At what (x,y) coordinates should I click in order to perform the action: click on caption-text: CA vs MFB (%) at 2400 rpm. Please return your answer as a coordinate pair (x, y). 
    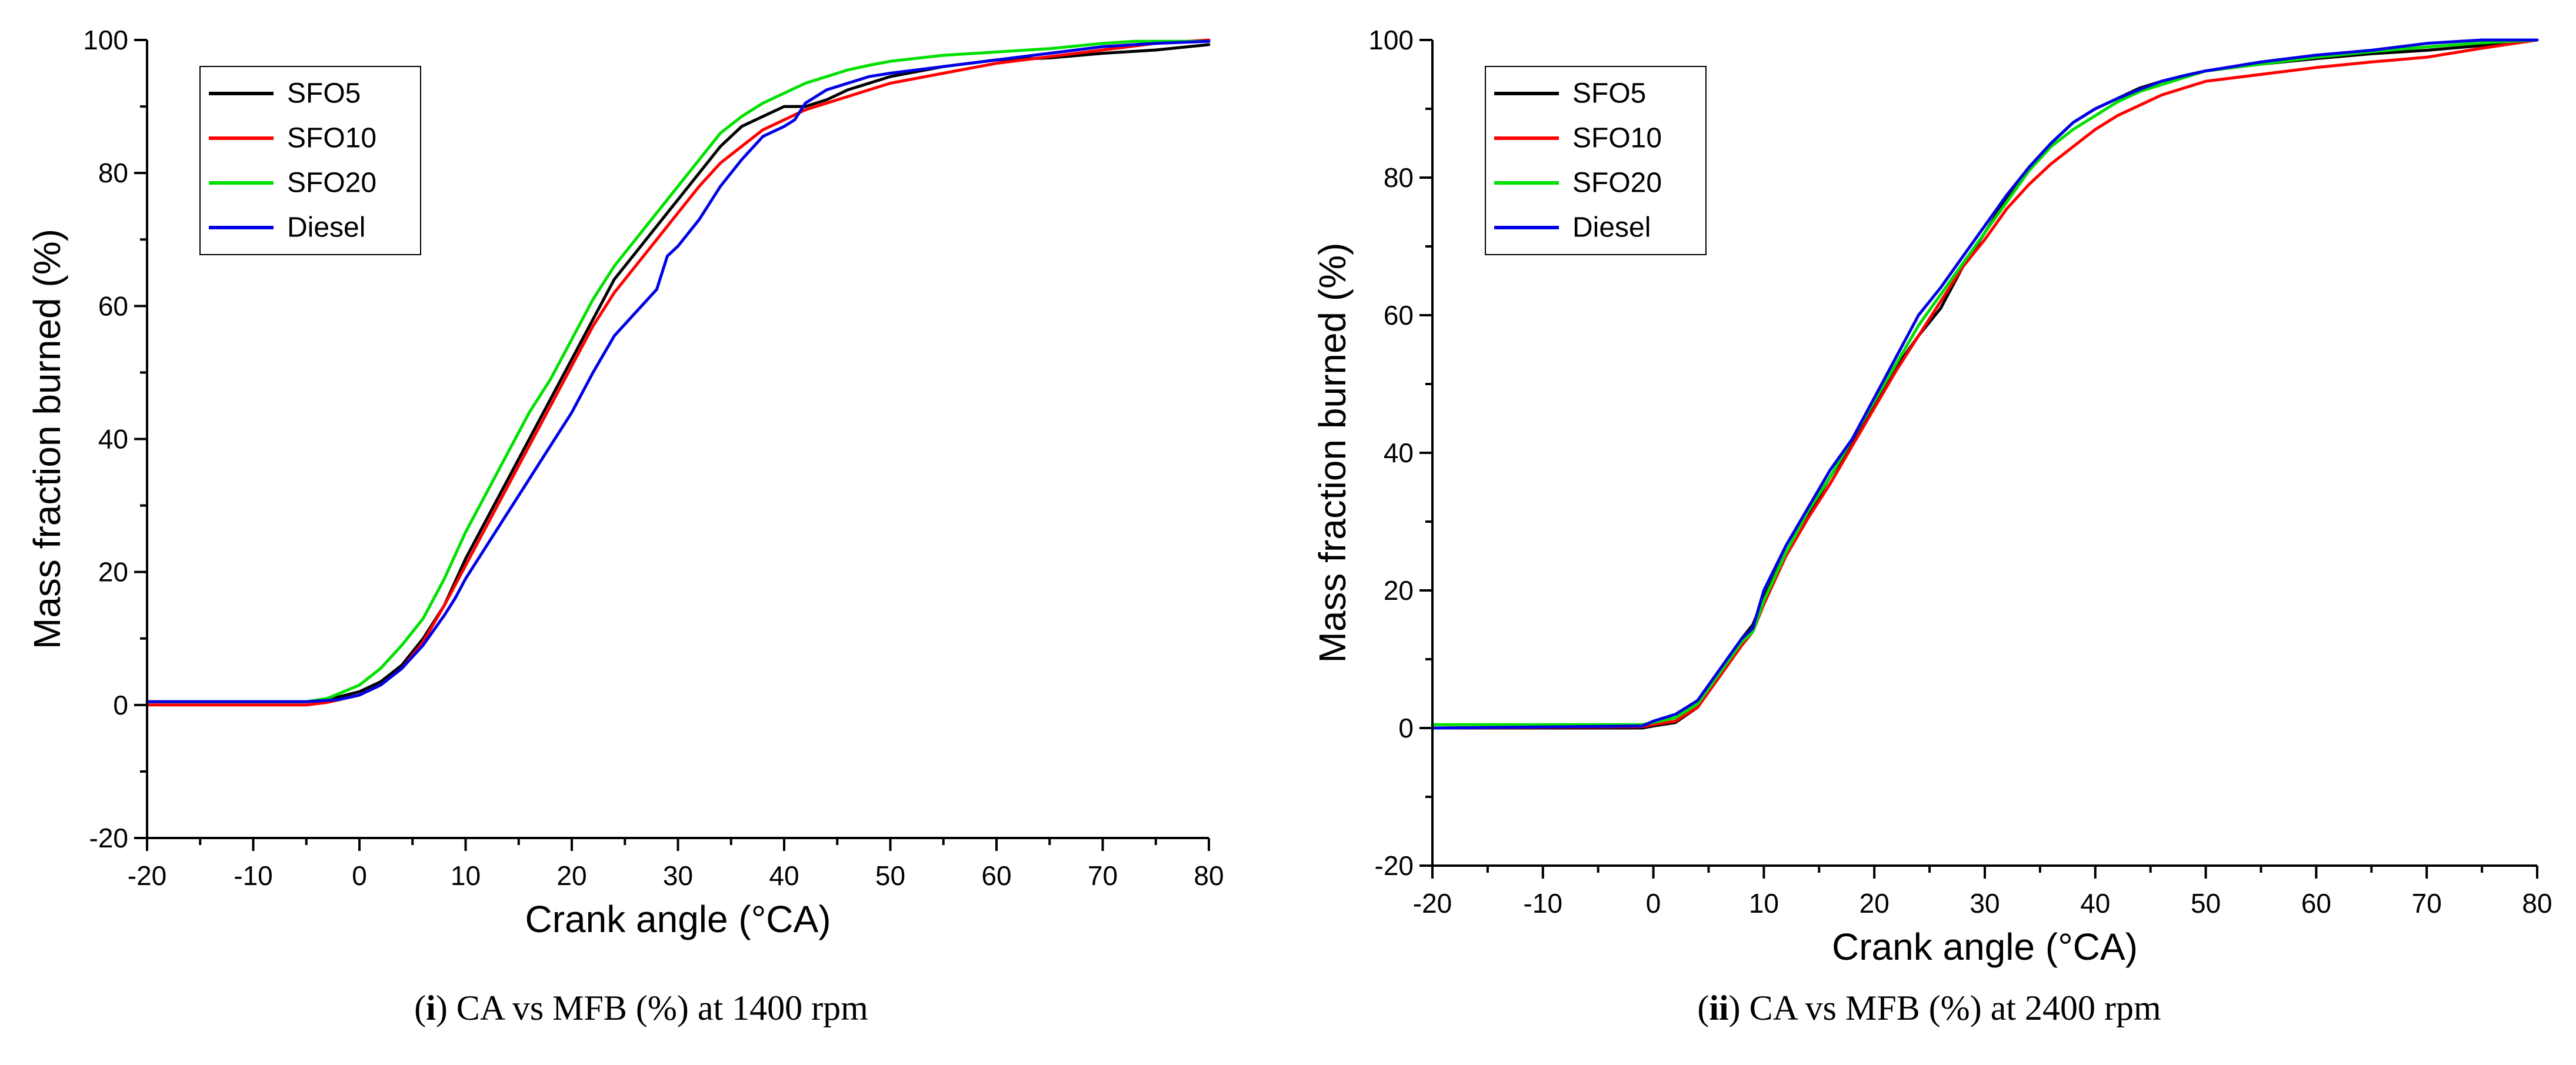
    Looking at the image, I should click on (1955, 1008).